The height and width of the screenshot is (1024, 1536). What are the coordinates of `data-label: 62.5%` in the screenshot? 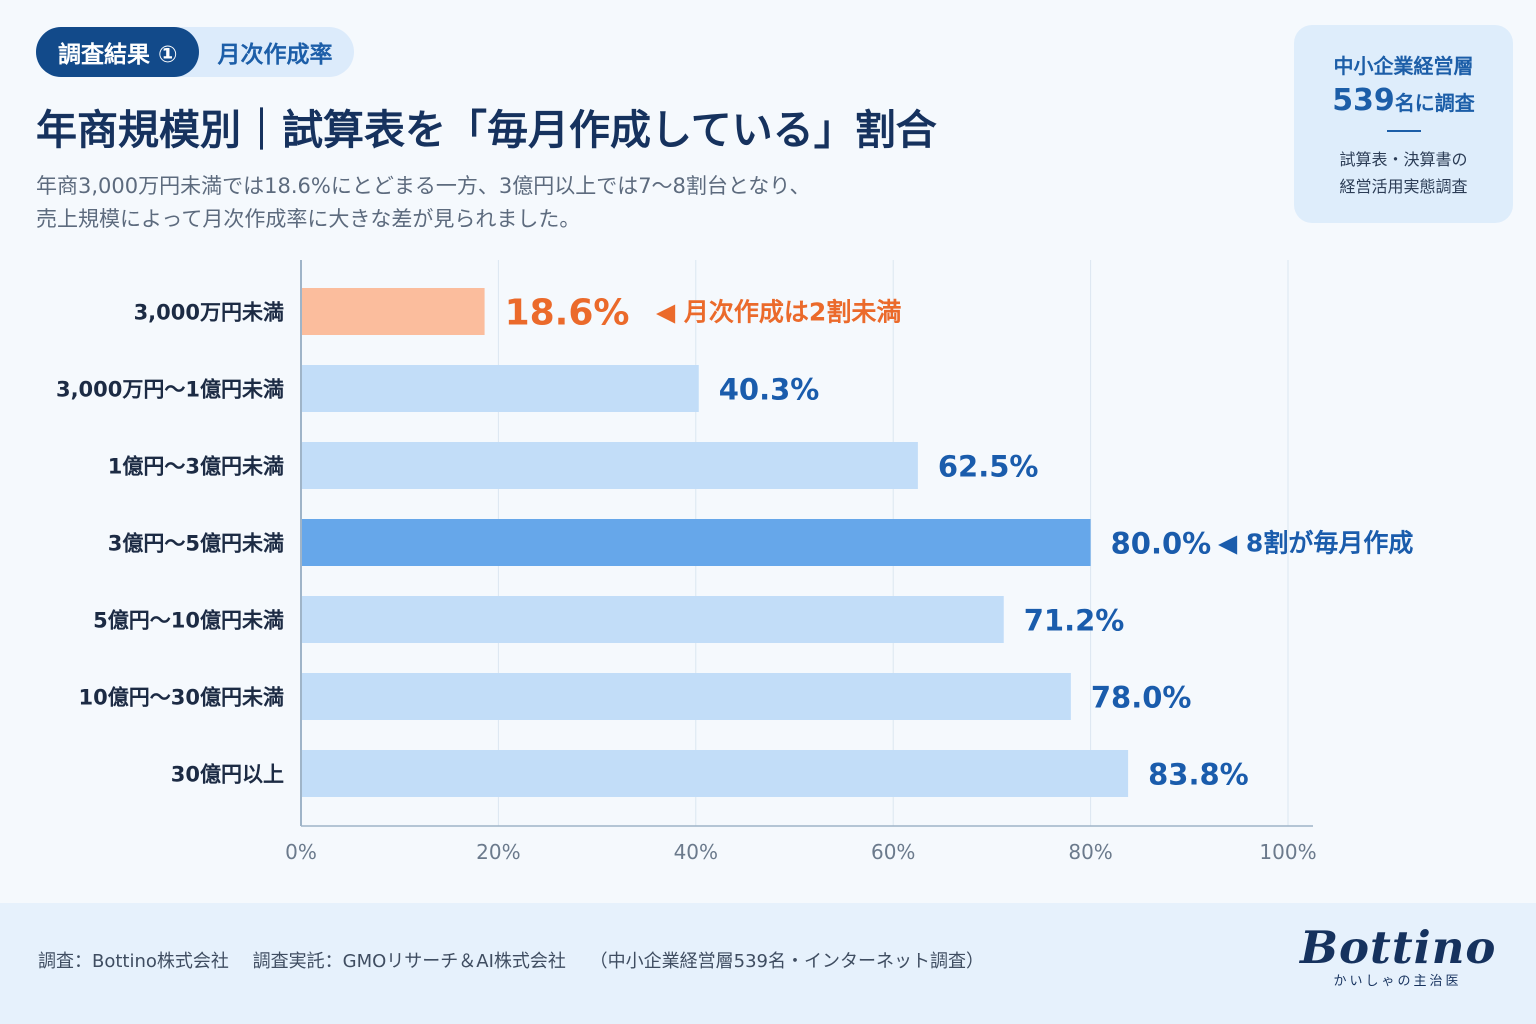 It's located at (988, 467).